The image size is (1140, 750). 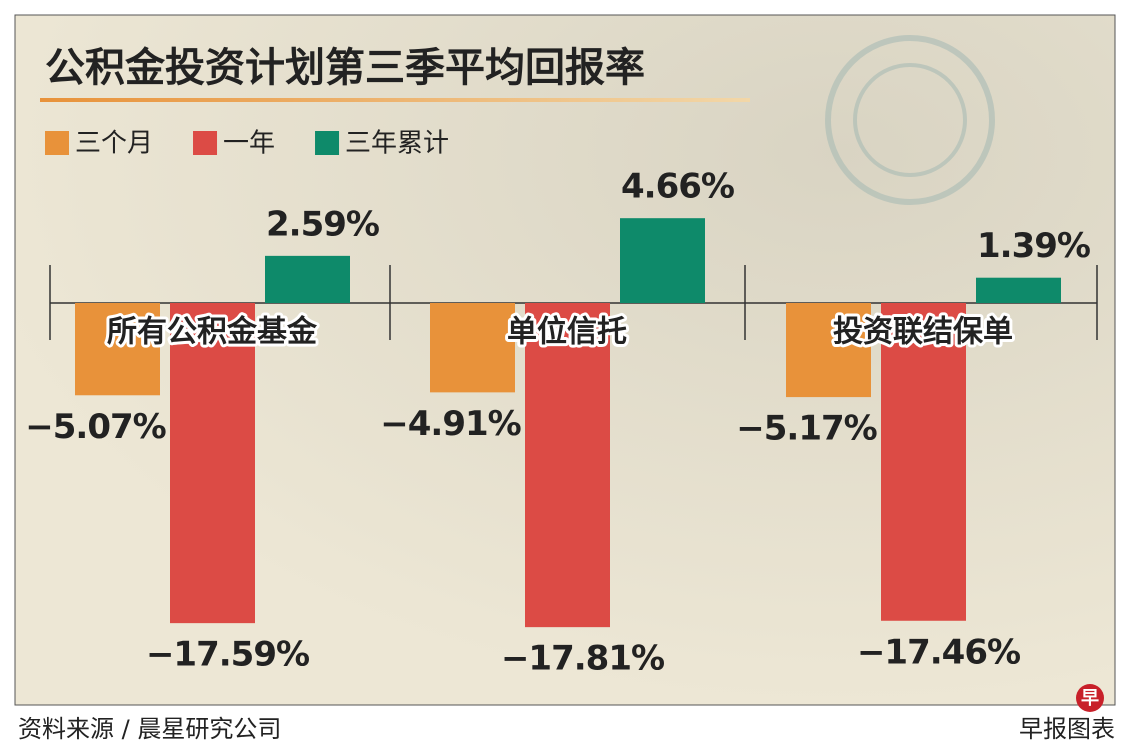 What do you see at coordinates (450, 424) in the screenshot?
I see `value-label: −4.91%` at bounding box center [450, 424].